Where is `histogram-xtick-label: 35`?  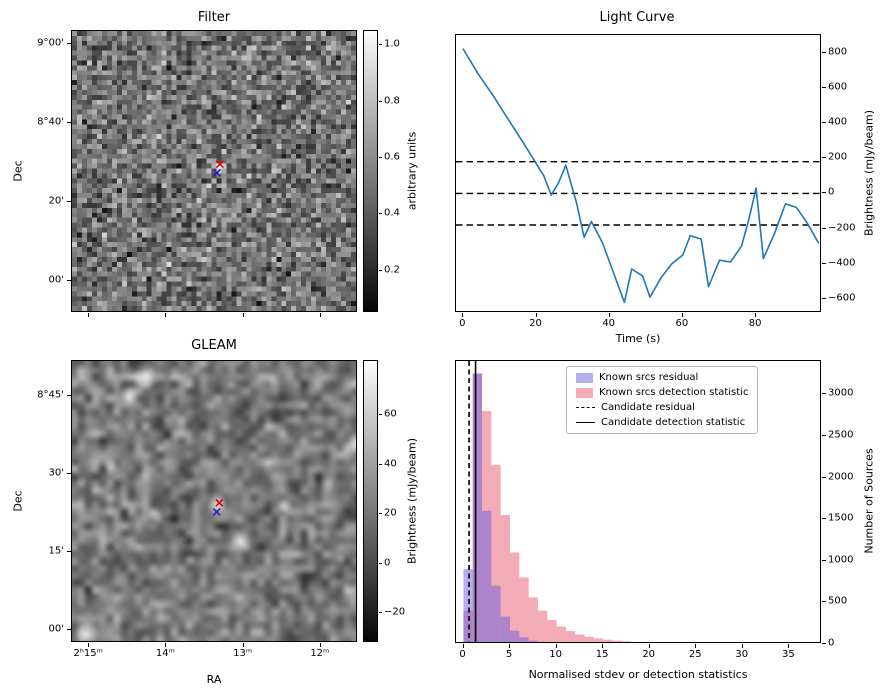 histogram-xtick-label: 35 is located at coordinates (788, 654).